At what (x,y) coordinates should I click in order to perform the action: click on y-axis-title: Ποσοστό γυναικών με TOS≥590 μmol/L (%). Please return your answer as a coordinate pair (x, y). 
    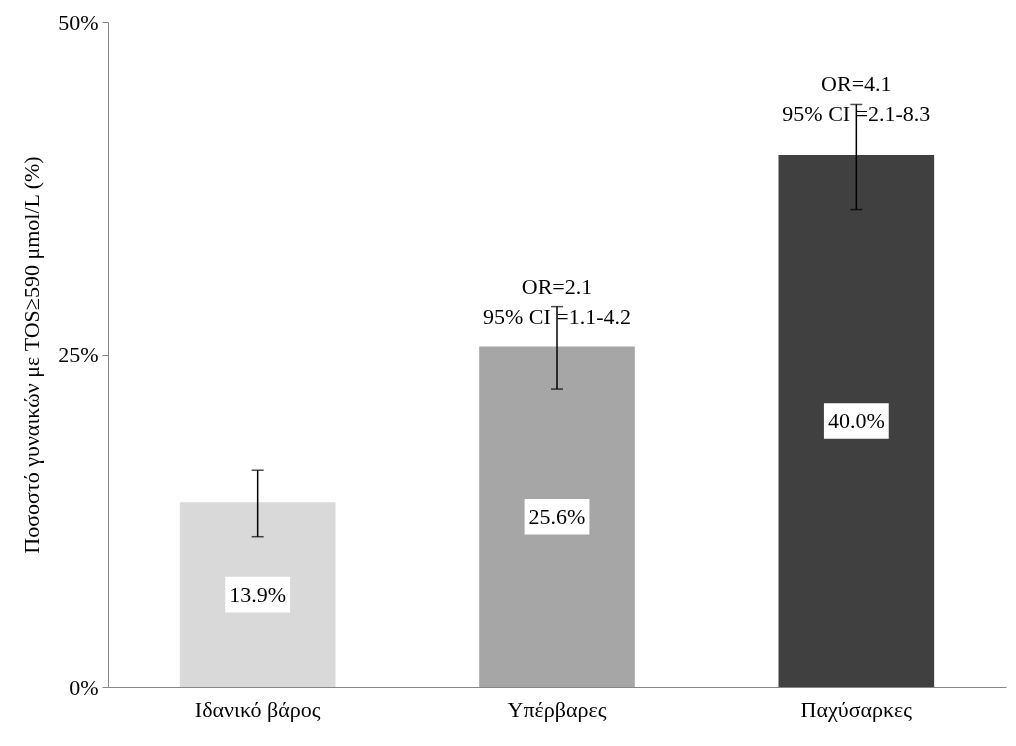
    Looking at the image, I should click on (32, 355).